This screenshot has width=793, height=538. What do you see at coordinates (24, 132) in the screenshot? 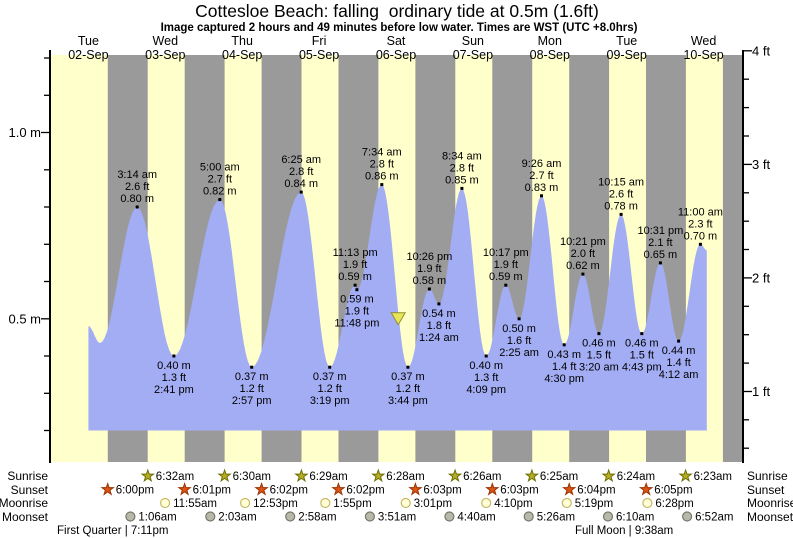
I see `y-left-tick-label: 1.0 m` at bounding box center [24, 132].